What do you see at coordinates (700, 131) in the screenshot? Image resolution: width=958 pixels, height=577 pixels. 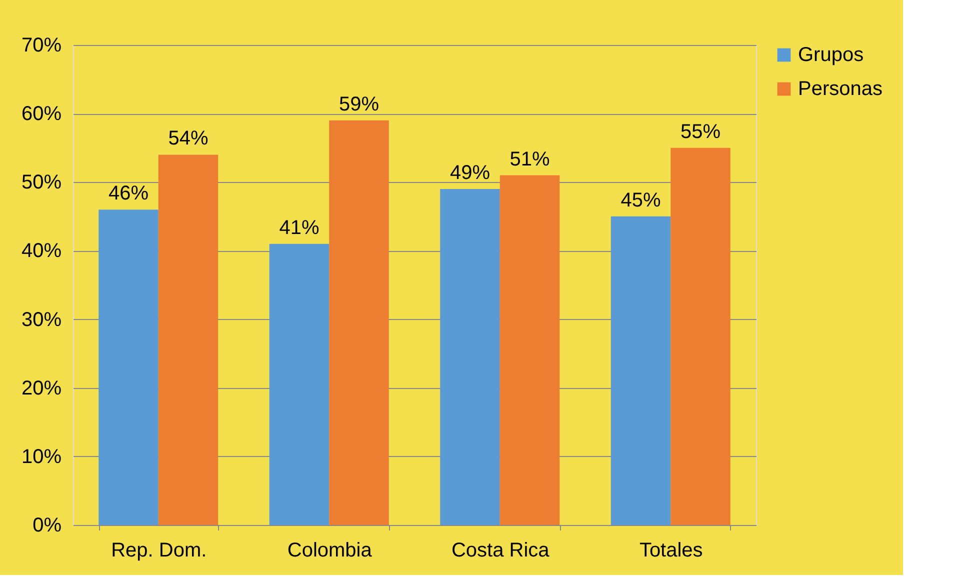 I see `data-label: 55%` at bounding box center [700, 131].